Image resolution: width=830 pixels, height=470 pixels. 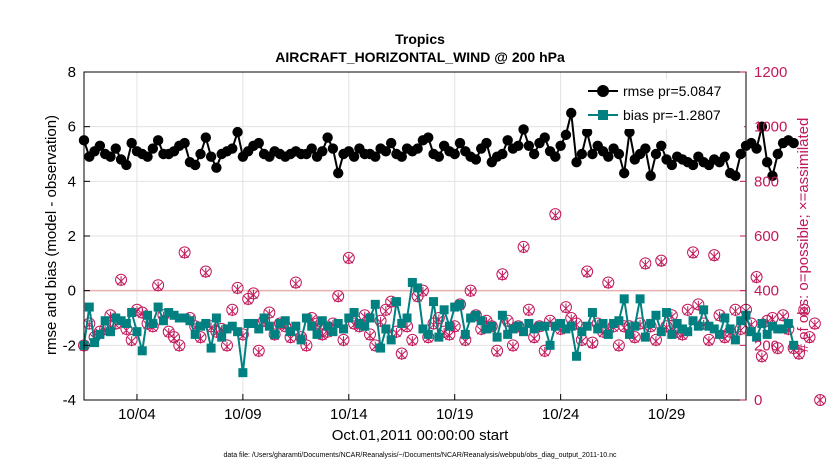 I want to click on x-tick-label: 10/04, so click(x=137, y=414).